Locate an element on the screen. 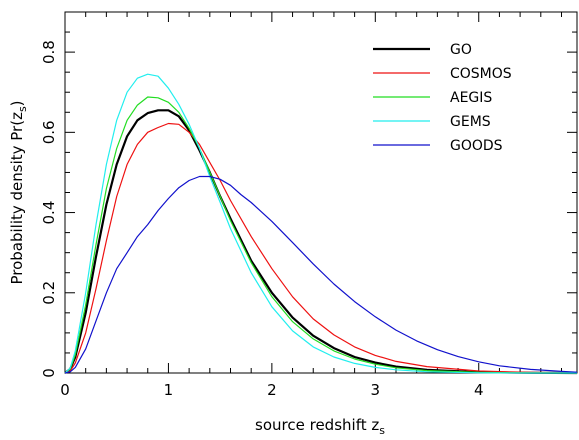 This screenshot has width=579, height=440. legend-label-cosmos: COSMOS is located at coordinates (481, 74).